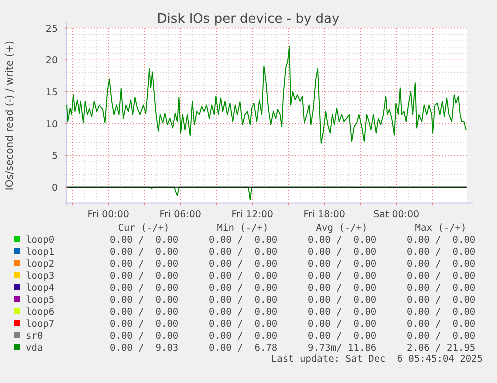 This screenshot has width=497, height=383. Describe the element at coordinates (253, 214) in the screenshot. I see `x-tick-label: Fri 12:00` at that location.